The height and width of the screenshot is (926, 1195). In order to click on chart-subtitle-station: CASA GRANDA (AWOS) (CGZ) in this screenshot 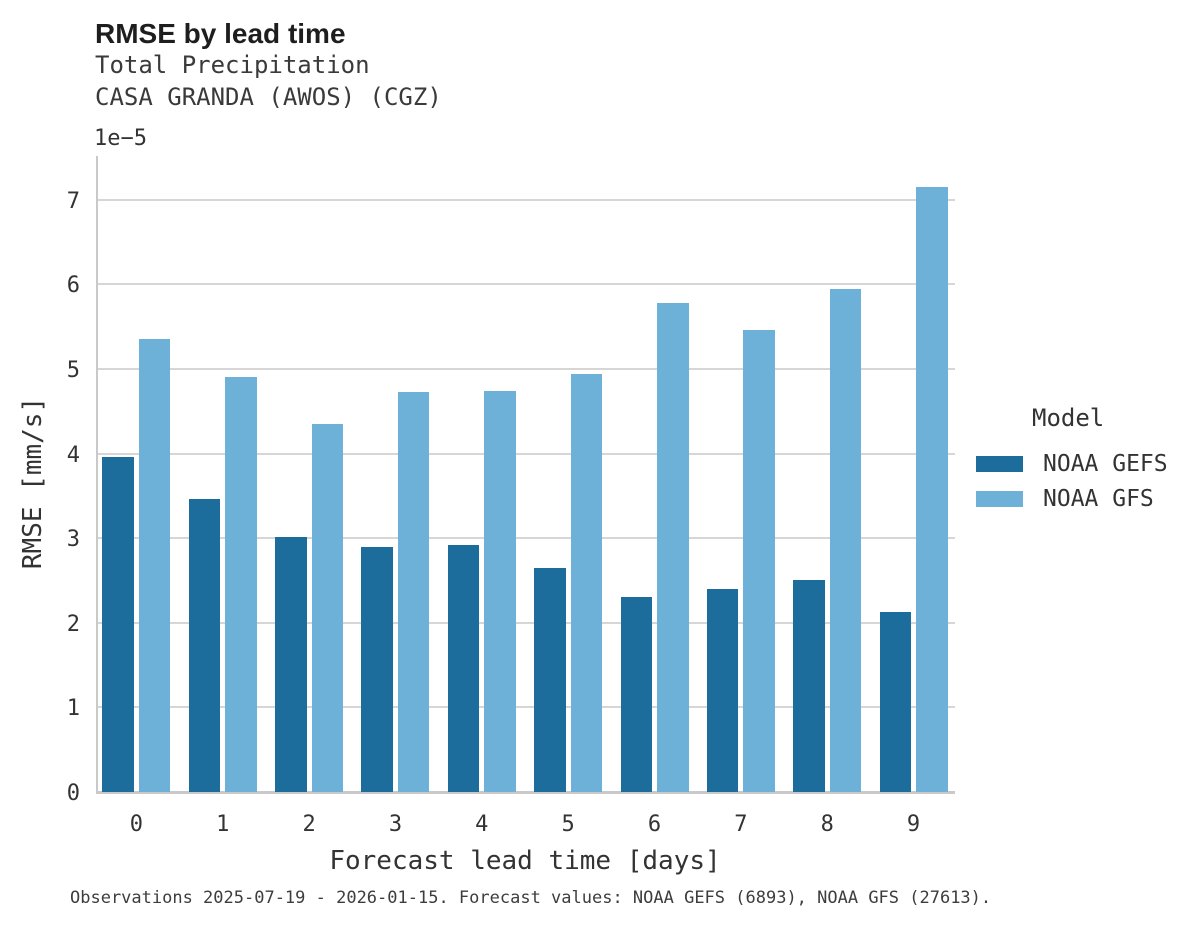, I will do `click(268, 97)`.